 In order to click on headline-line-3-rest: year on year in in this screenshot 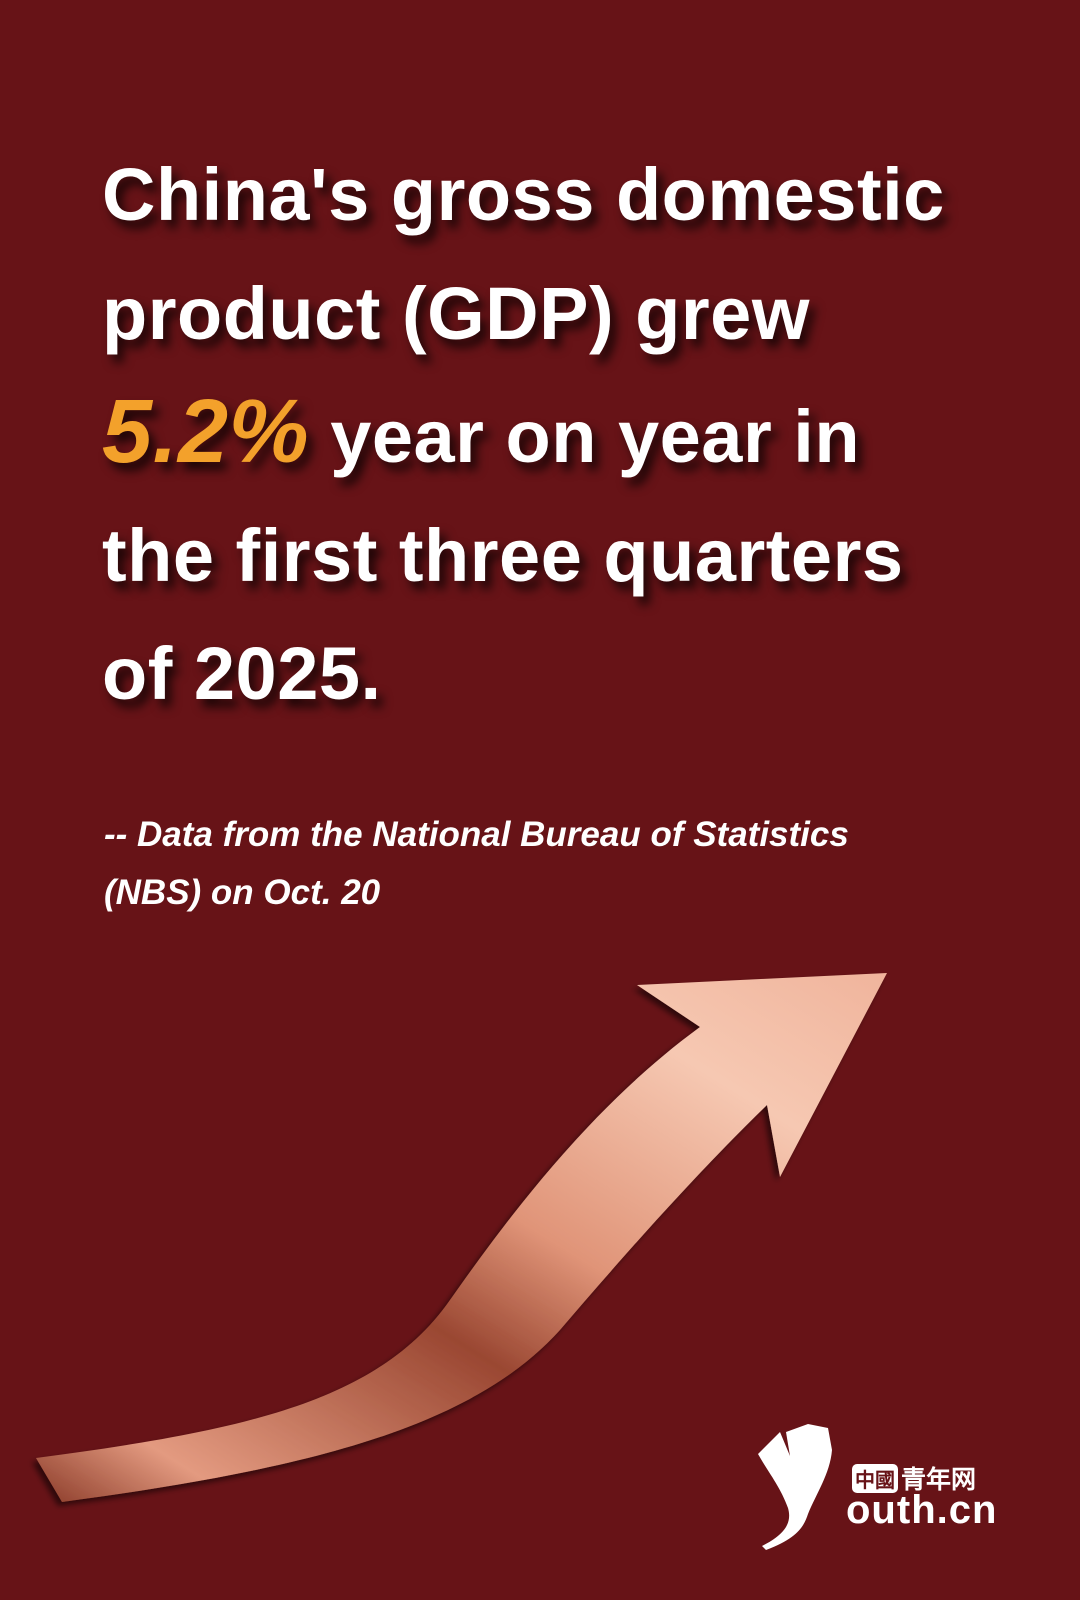, I will do `click(585, 436)`.